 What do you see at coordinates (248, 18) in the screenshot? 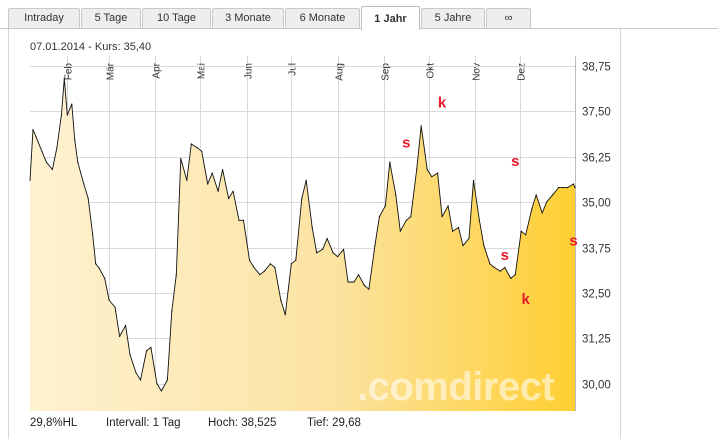
I see `tab-3-monate: 3 Monate` at bounding box center [248, 18].